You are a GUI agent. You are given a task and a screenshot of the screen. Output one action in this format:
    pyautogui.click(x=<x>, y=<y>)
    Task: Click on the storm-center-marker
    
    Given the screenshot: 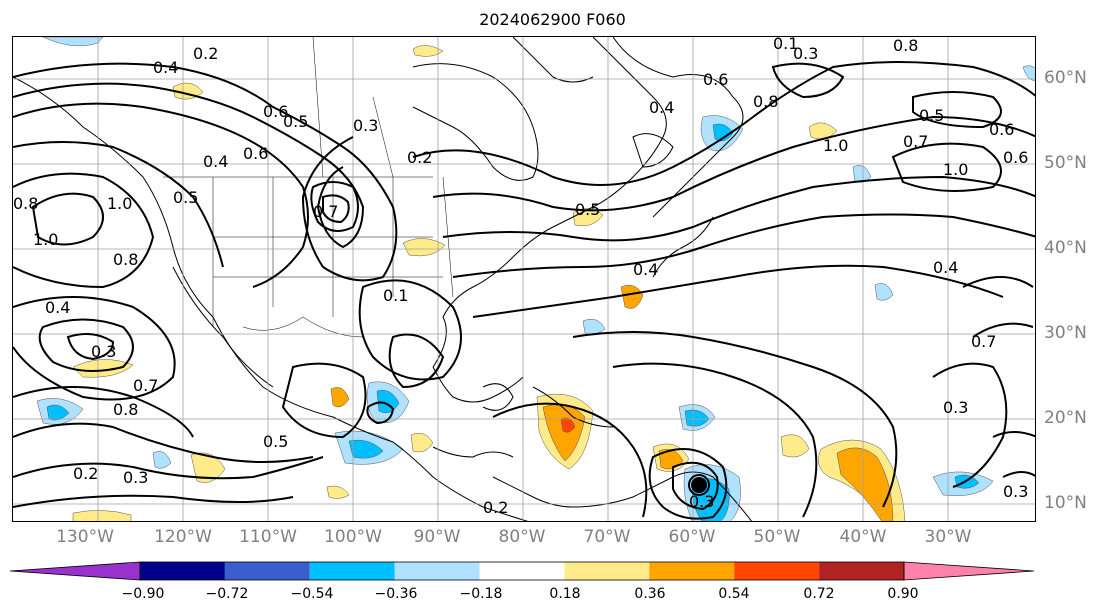 What is the action you would take?
    pyautogui.click(x=699, y=485)
    